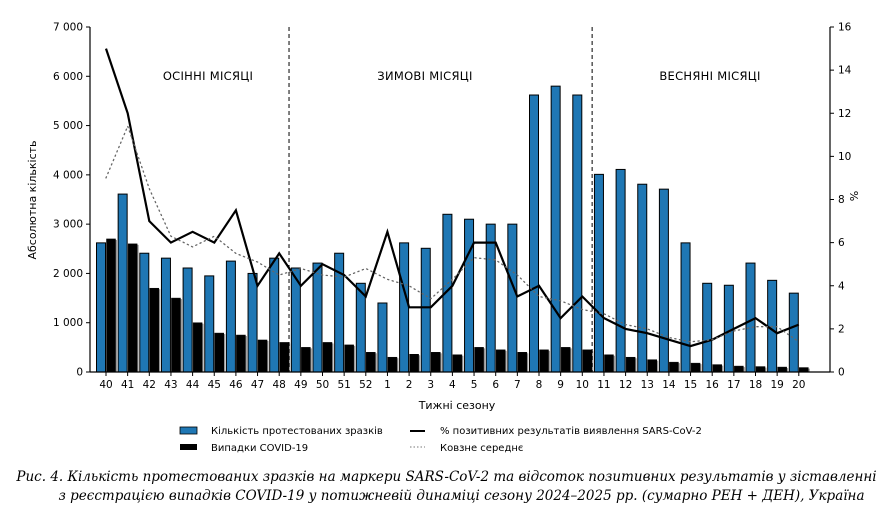 This screenshot has height=515, width=893. What do you see at coordinates (300, 385) in the screenshot?
I see `x-tick-label: 49` at bounding box center [300, 385].